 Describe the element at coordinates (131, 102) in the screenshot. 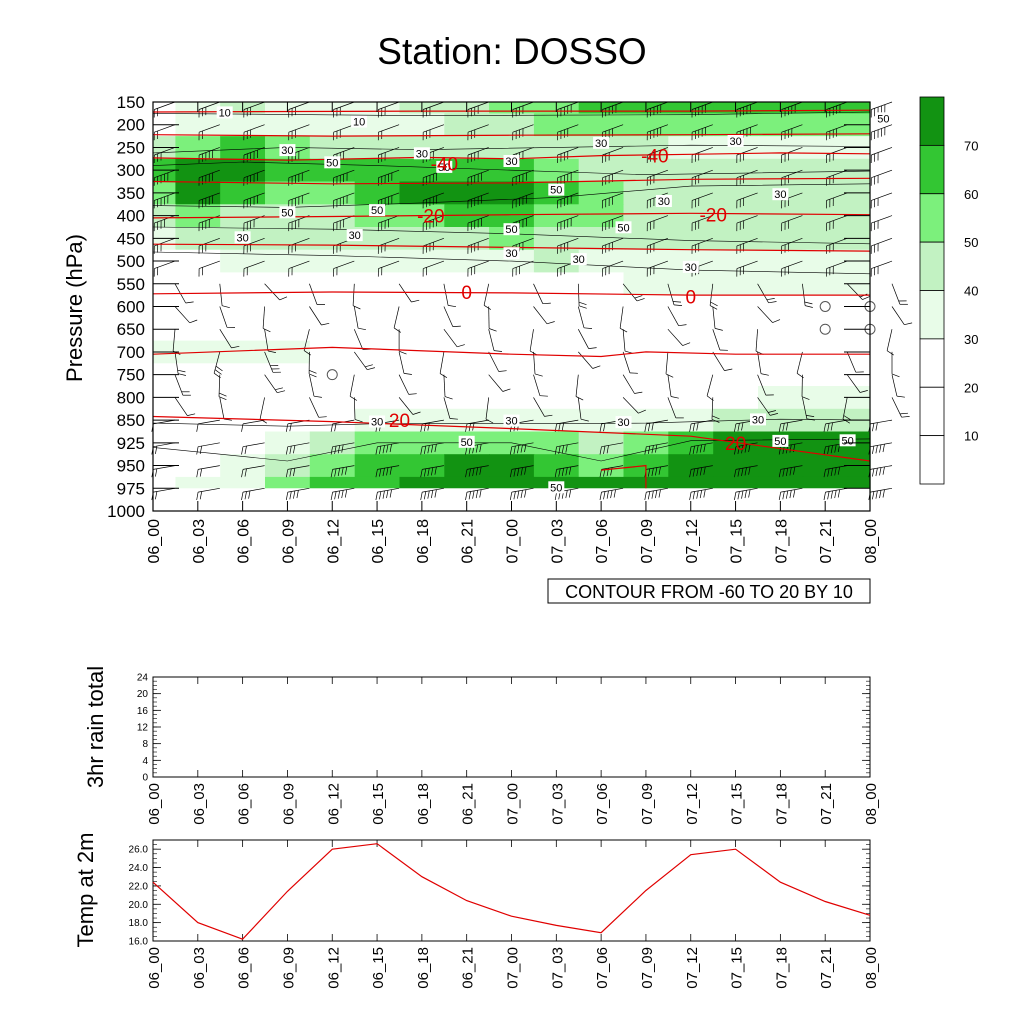

I see `y-tick-label: 150` at that location.